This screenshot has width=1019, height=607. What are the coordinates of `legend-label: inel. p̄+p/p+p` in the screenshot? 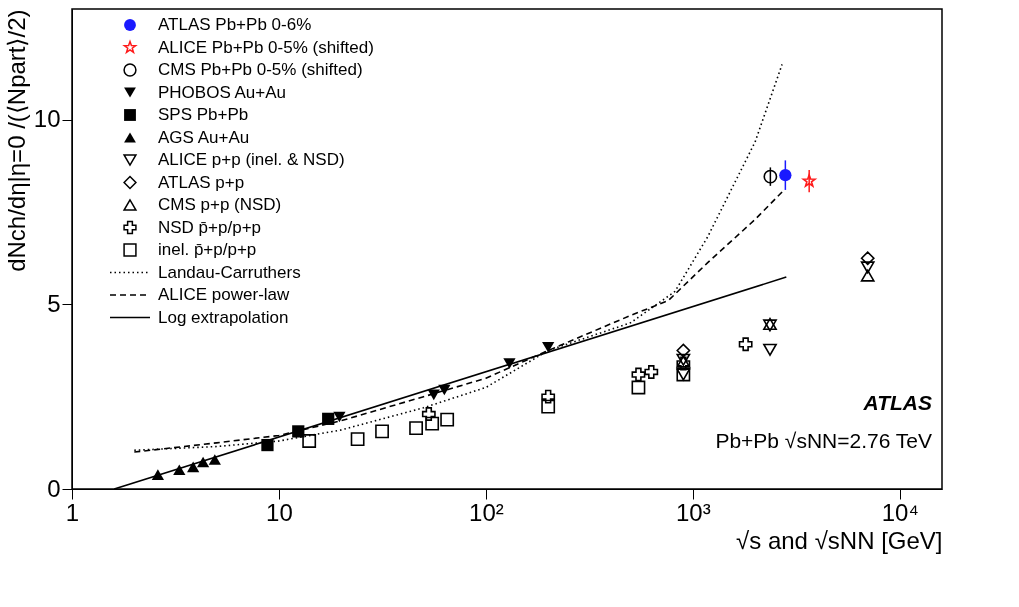 It's located at (207, 249).